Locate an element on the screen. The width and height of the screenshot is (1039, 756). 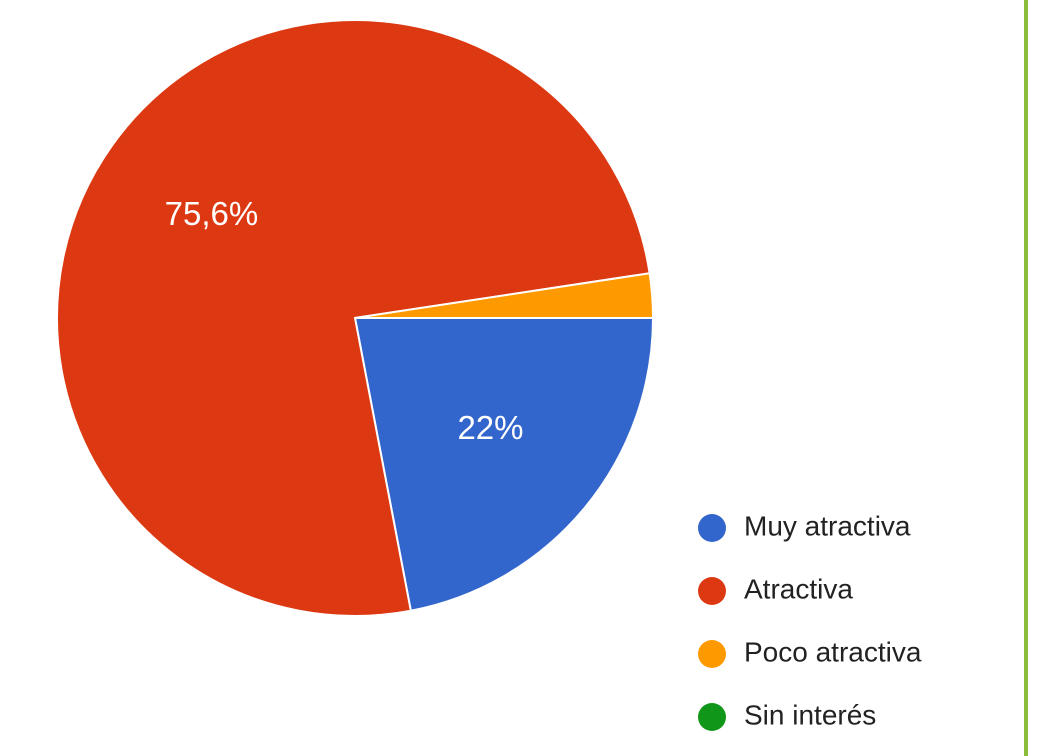
data-label-muy-atractiva: 22% is located at coordinates (490, 427).